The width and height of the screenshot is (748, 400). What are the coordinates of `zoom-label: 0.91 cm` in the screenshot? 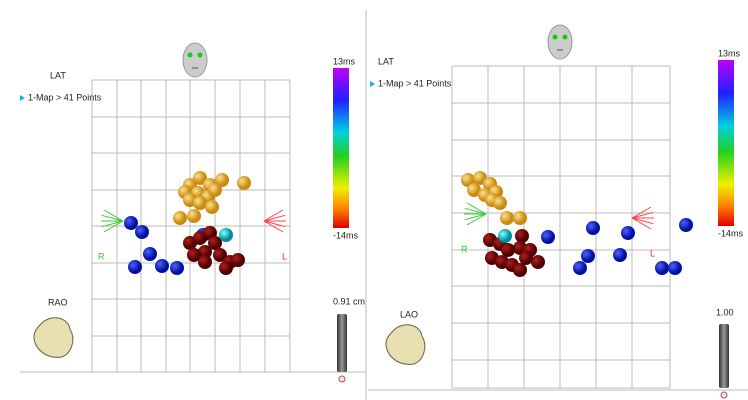 It's located at (349, 301).